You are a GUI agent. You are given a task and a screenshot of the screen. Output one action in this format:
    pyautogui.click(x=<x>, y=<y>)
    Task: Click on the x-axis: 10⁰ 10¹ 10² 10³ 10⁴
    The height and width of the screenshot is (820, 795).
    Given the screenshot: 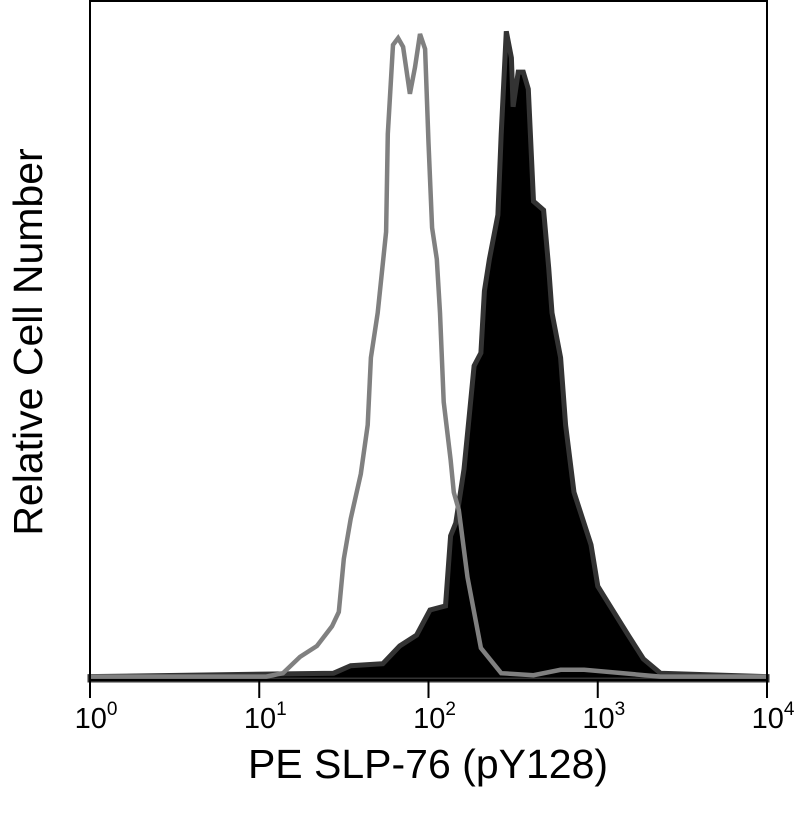 What is the action you would take?
    pyautogui.click(x=435, y=707)
    